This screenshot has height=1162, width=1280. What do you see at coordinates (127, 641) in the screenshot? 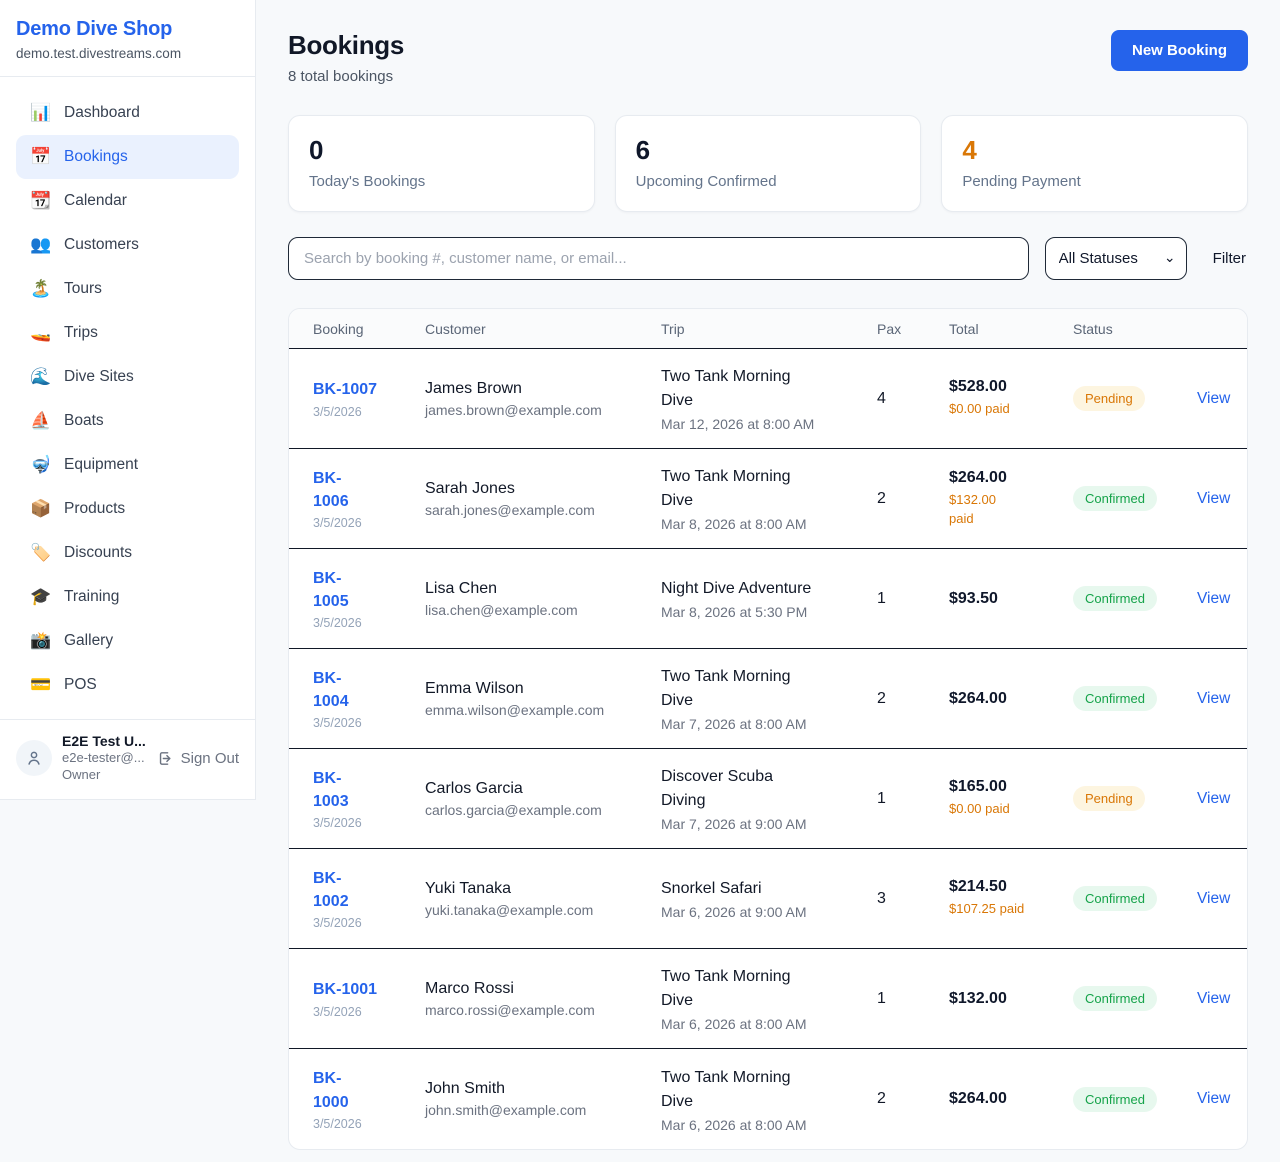
I see `sidebar-item-gallery: 📸 Gallery` at bounding box center [127, 641].